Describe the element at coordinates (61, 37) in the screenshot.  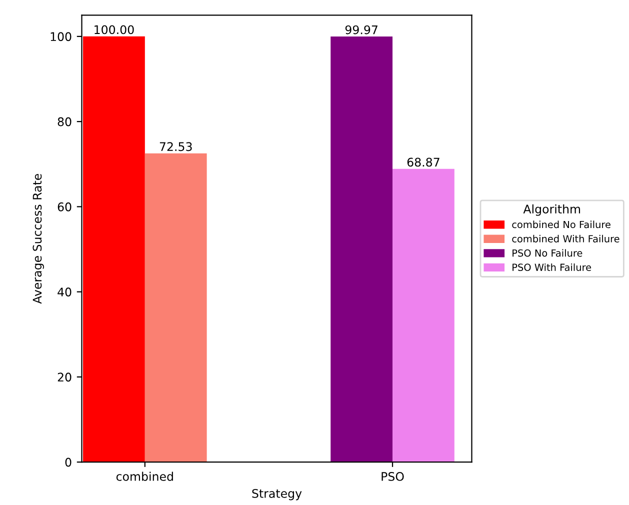
I see `y-tick-label: 100` at that location.